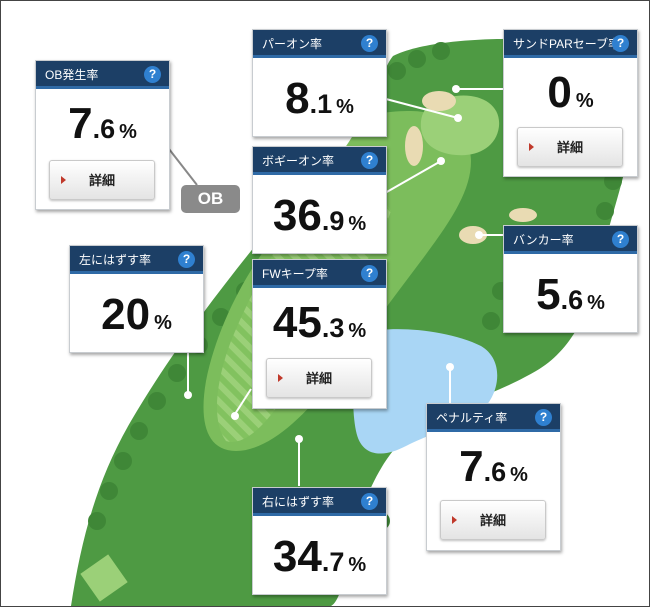 This screenshot has width=650, height=607. I want to click on bunker-rate-header: バンカー率 ?, so click(570, 240).